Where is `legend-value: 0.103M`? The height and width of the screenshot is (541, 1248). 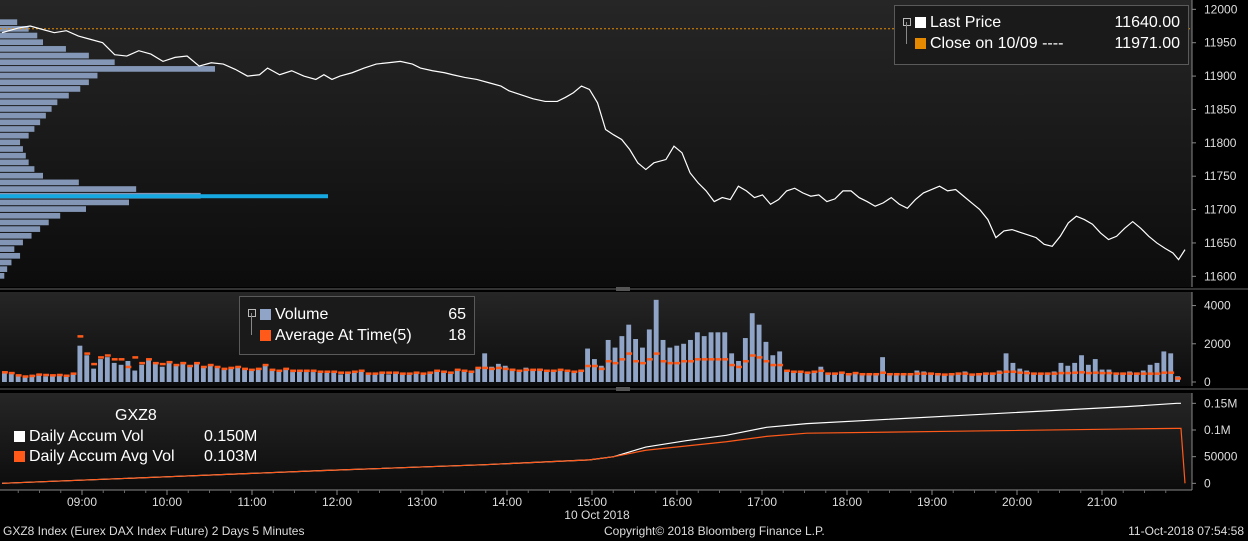 legend-value: 0.103M is located at coordinates (231, 456).